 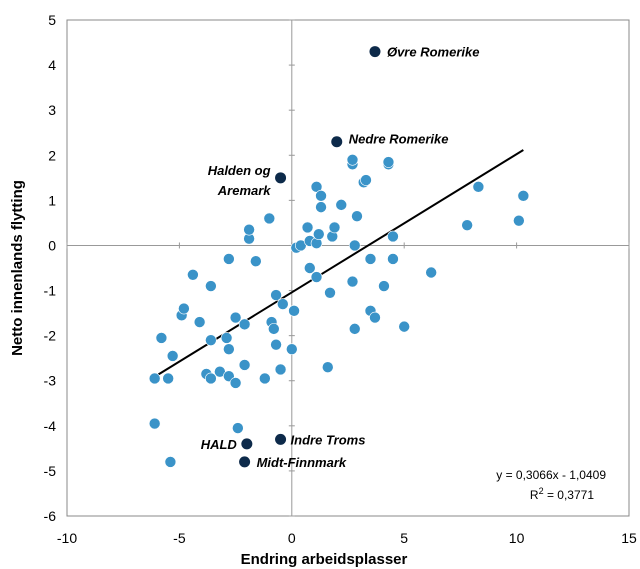 I want to click on x-axis-title: Endring arbeidsplasser, so click(x=324, y=559).